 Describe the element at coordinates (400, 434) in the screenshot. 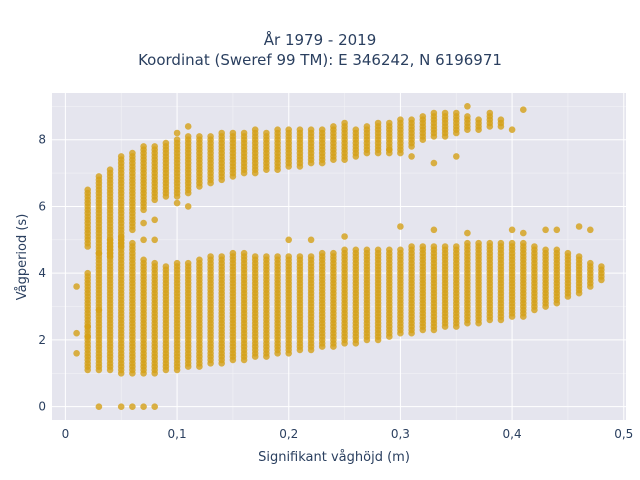

I see `x-tick-label: 0,3` at that location.